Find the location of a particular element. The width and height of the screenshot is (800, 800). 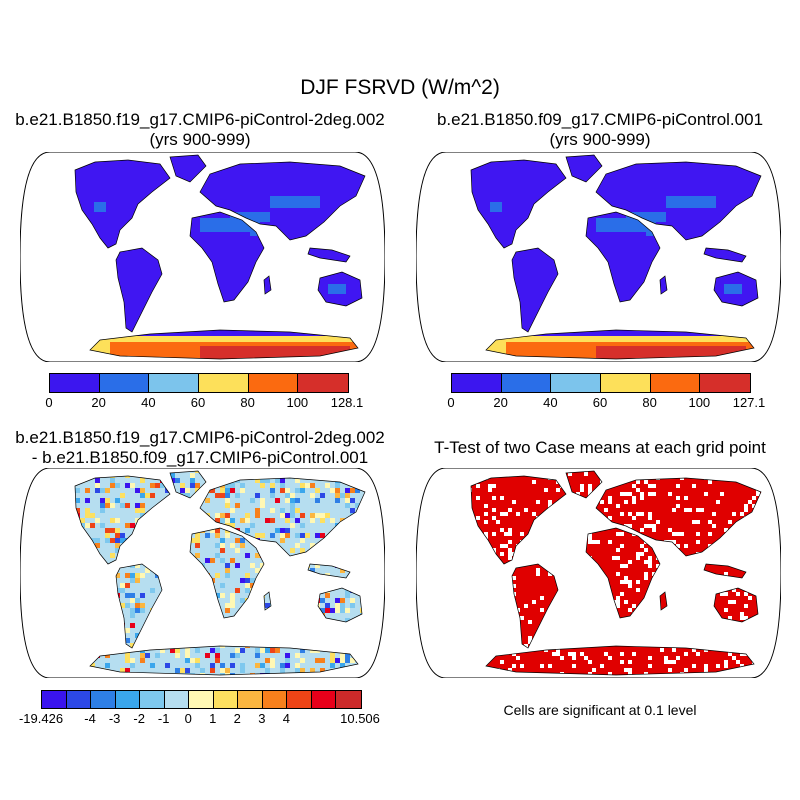

colorbar-tick-label: 0 is located at coordinates (49, 402).